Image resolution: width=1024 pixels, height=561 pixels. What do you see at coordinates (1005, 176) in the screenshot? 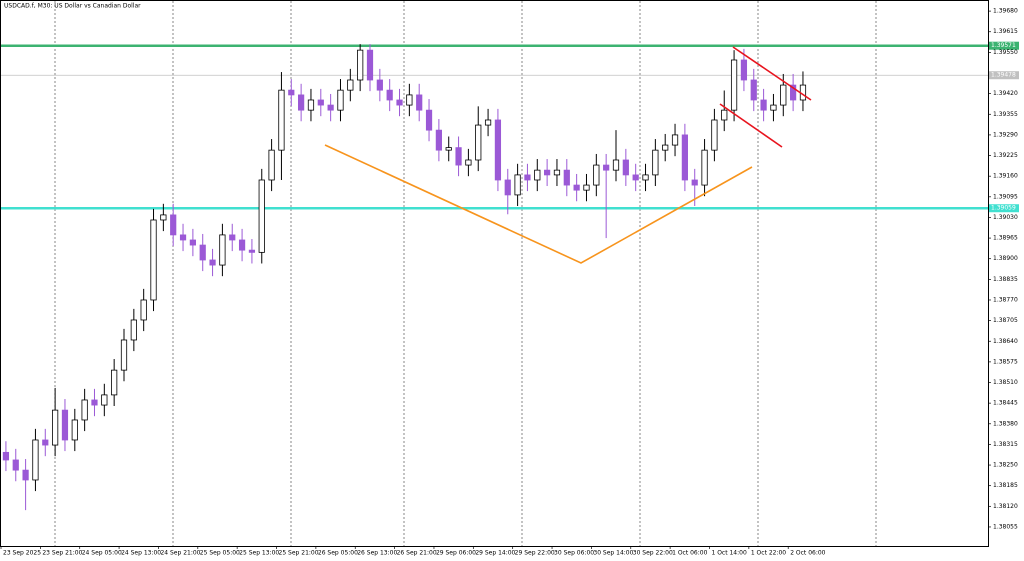
I see `y-tick-label: 1.39160` at bounding box center [1005, 176].